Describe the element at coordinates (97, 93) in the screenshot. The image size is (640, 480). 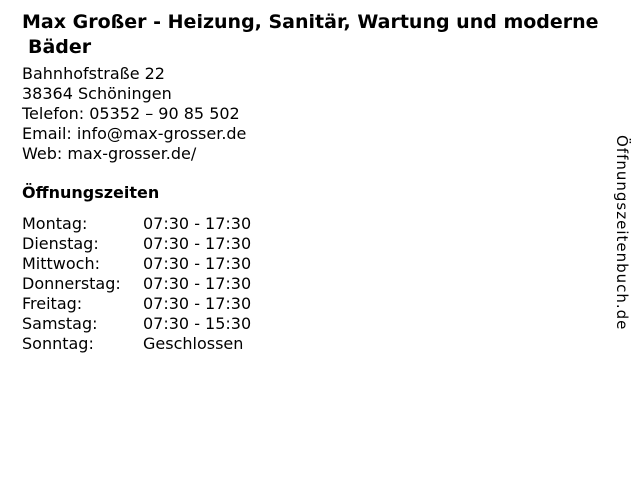
I see `address-city: 38364 Schöningen` at that location.